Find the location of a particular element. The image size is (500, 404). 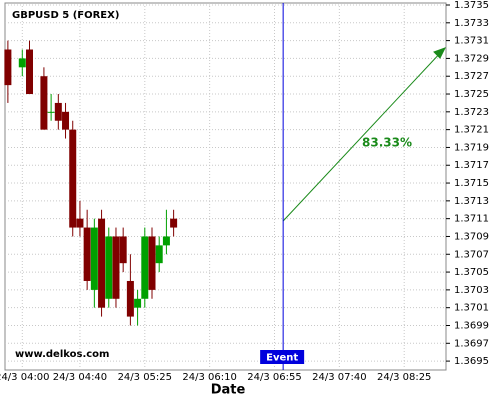

y-tick-label: 1.3695 is located at coordinates (471, 361).